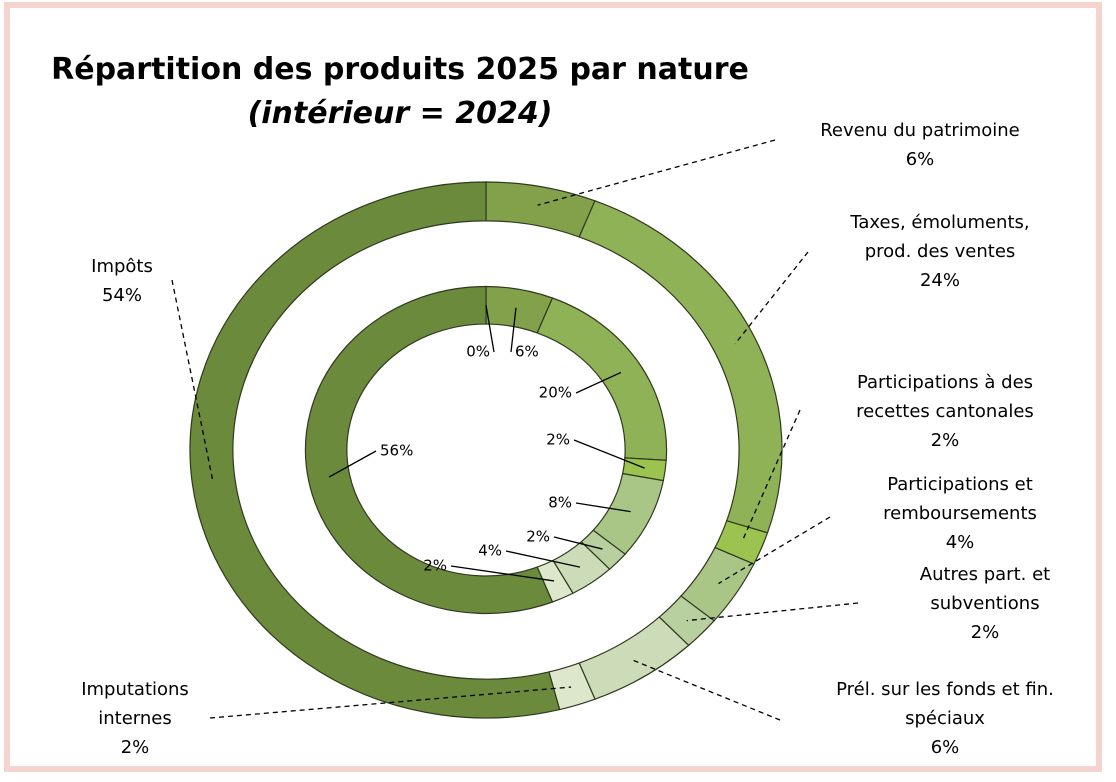 The height and width of the screenshot is (782, 1116). What do you see at coordinates (121, 295) in the screenshot?
I see `value-label: 54%` at bounding box center [121, 295].